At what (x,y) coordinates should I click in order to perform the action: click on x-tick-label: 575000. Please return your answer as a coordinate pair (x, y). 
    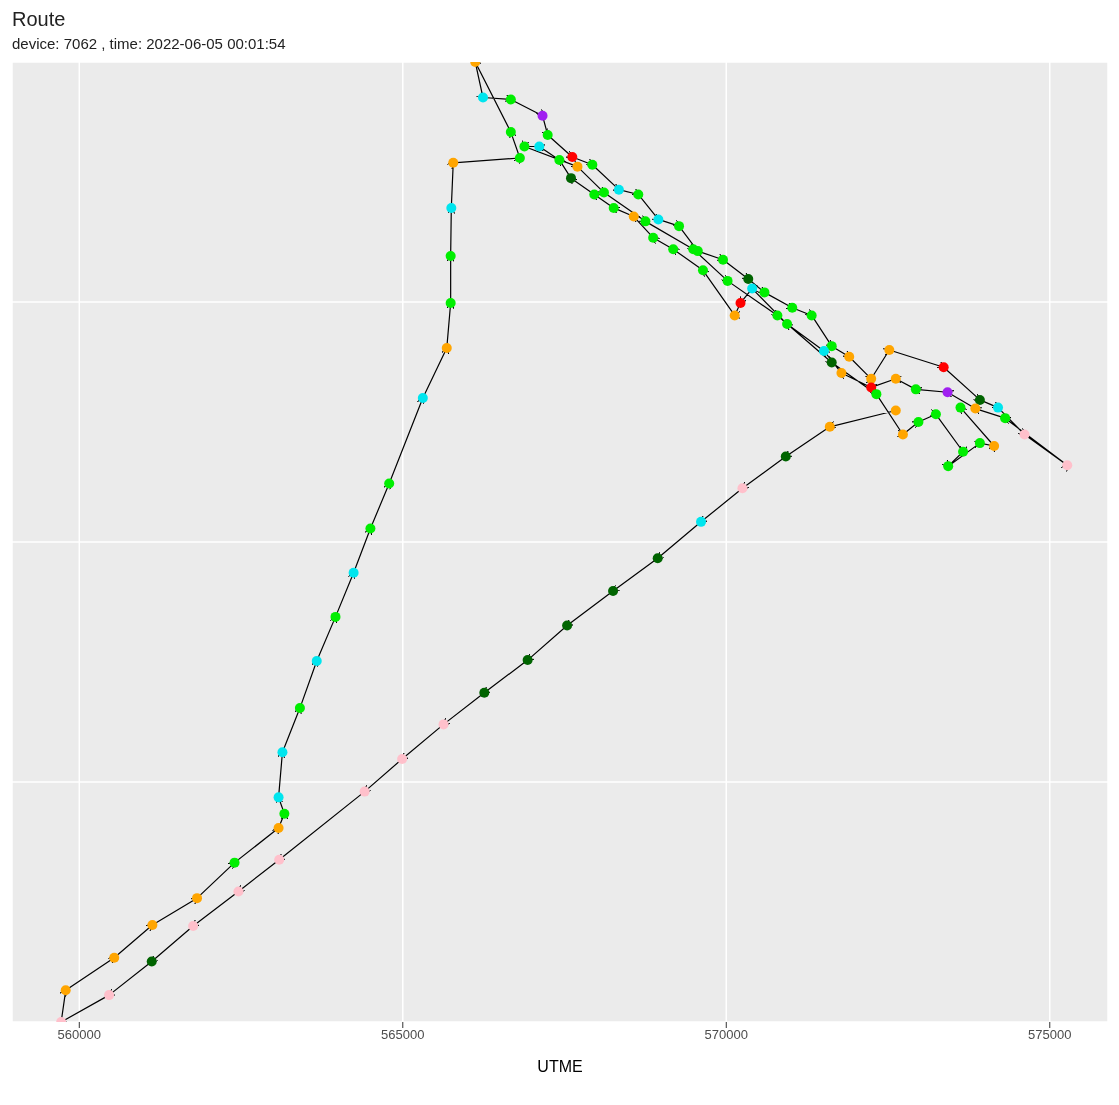
    Looking at the image, I should click on (1050, 1035).